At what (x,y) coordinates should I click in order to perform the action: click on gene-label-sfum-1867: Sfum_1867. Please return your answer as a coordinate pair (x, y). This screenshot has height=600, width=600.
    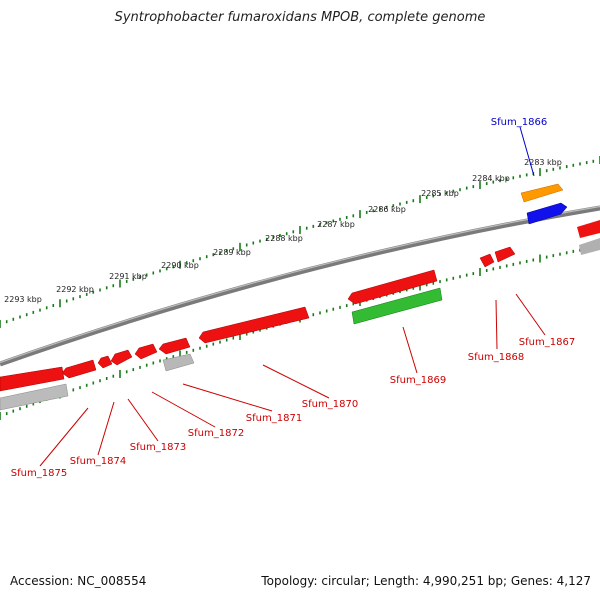
    Looking at the image, I should click on (547, 342).